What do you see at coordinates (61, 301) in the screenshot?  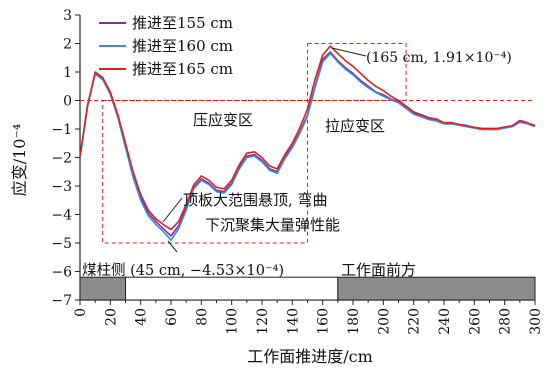 I see `y-tick-label-−7: −7` at bounding box center [61, 301].